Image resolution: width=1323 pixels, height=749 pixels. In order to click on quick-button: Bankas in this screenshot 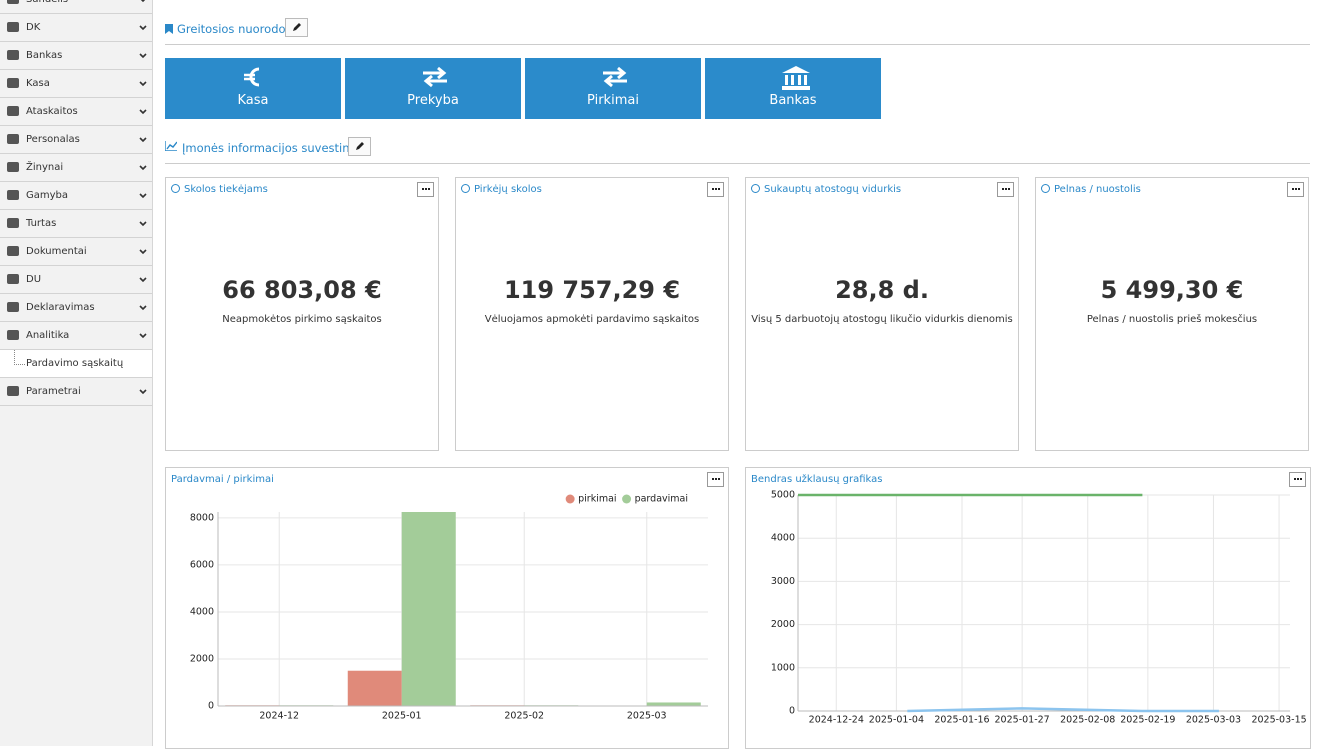, I will do `click(793, 88)`.